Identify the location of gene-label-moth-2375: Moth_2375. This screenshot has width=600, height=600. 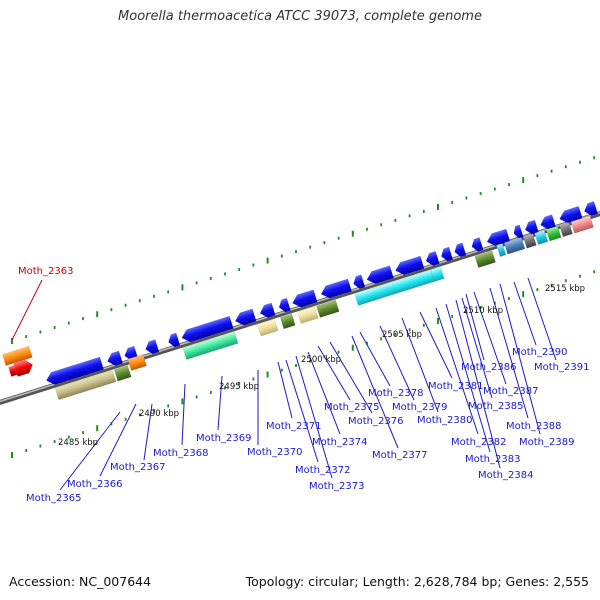
(351, 407).